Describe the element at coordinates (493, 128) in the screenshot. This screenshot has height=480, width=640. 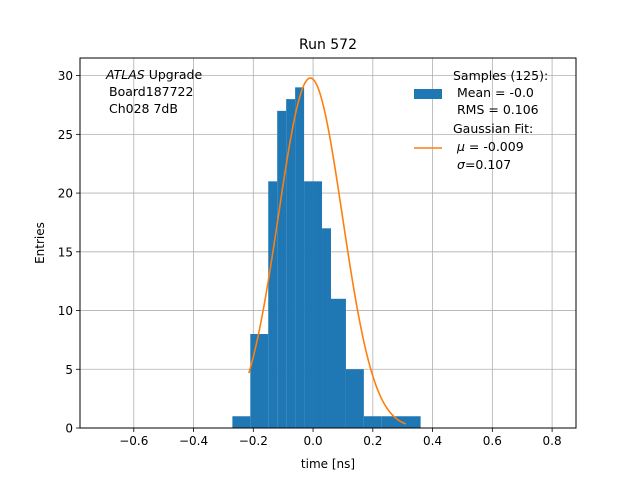
I see `legend-fit-line-1: Gaussian Fit:` at that location.